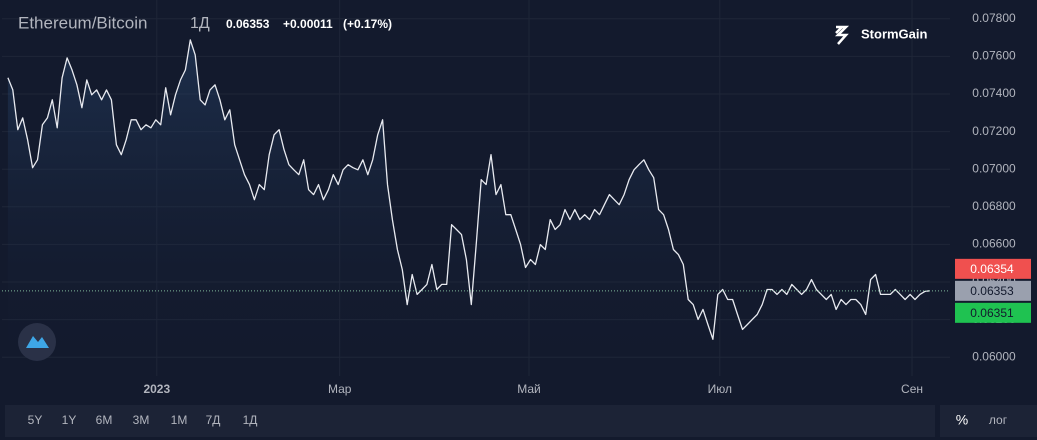  I want to click on y-tick-label: 0.07000, so click(994, 168).